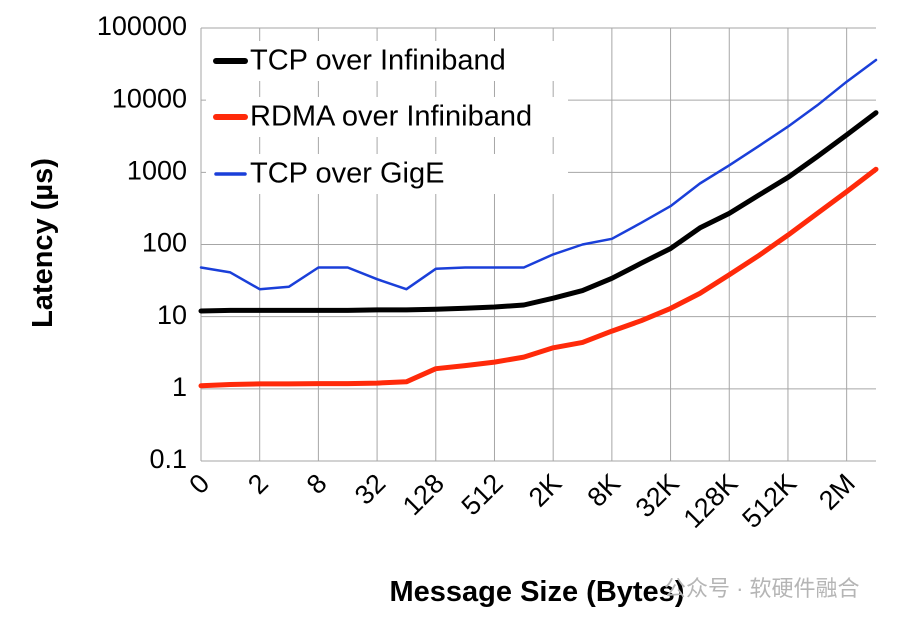 This screenshot has height=627, width=921. I want to click on x-tick-label: 512K, so click(769, 501).